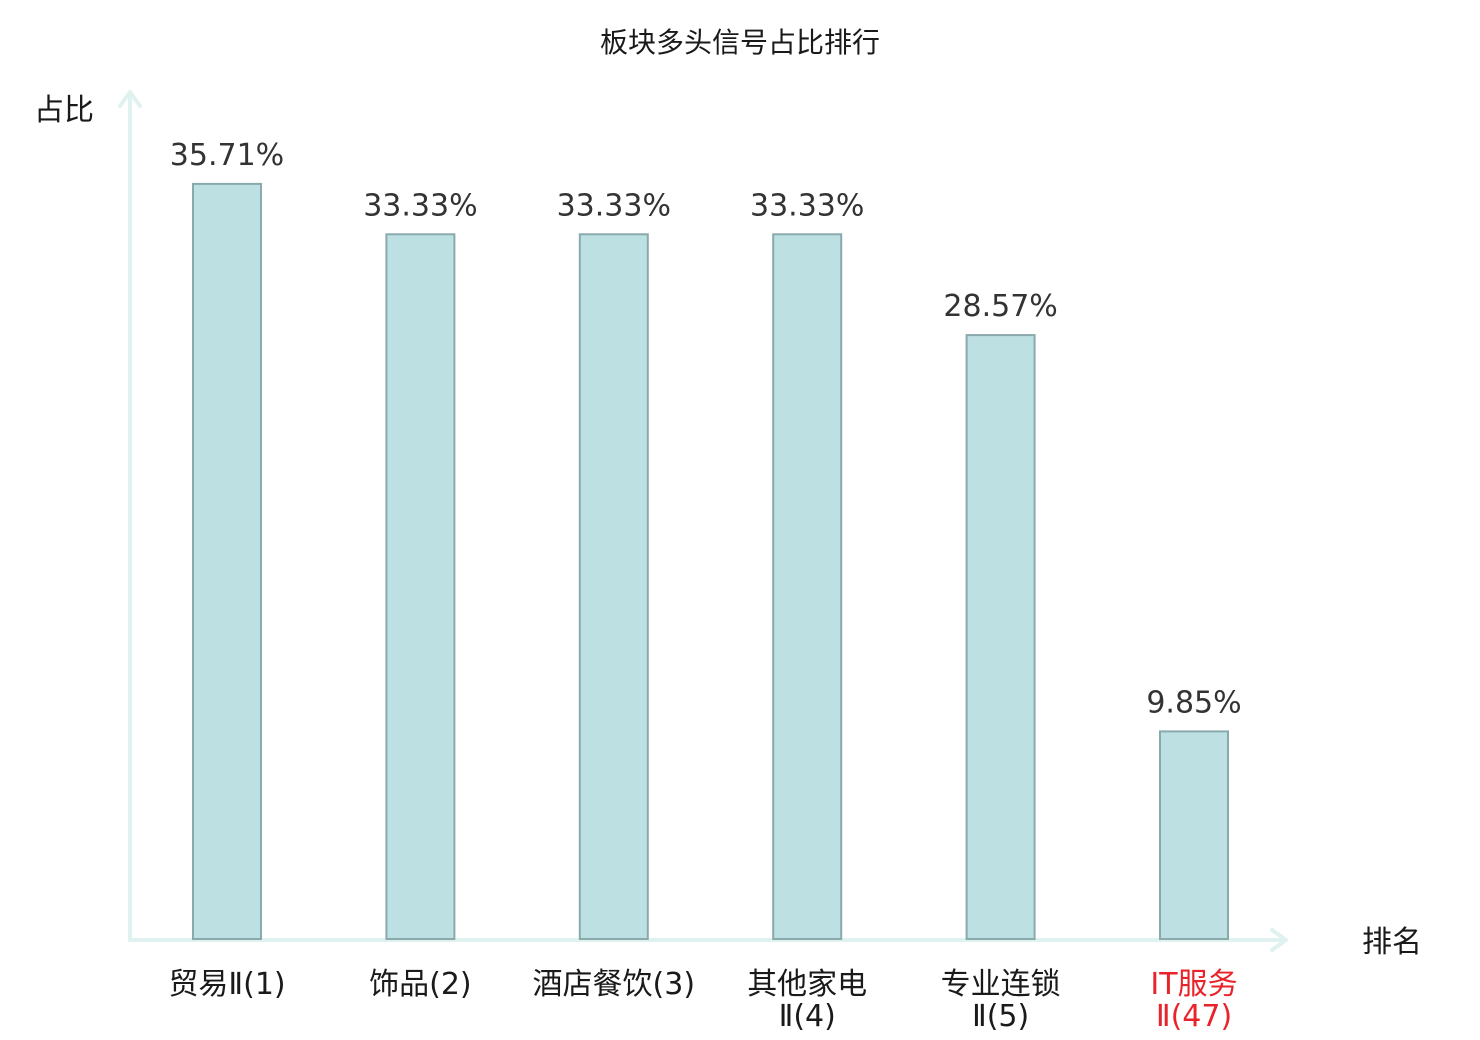  I want to click on category-label: Ⅱ(4), so click(807, 1016).